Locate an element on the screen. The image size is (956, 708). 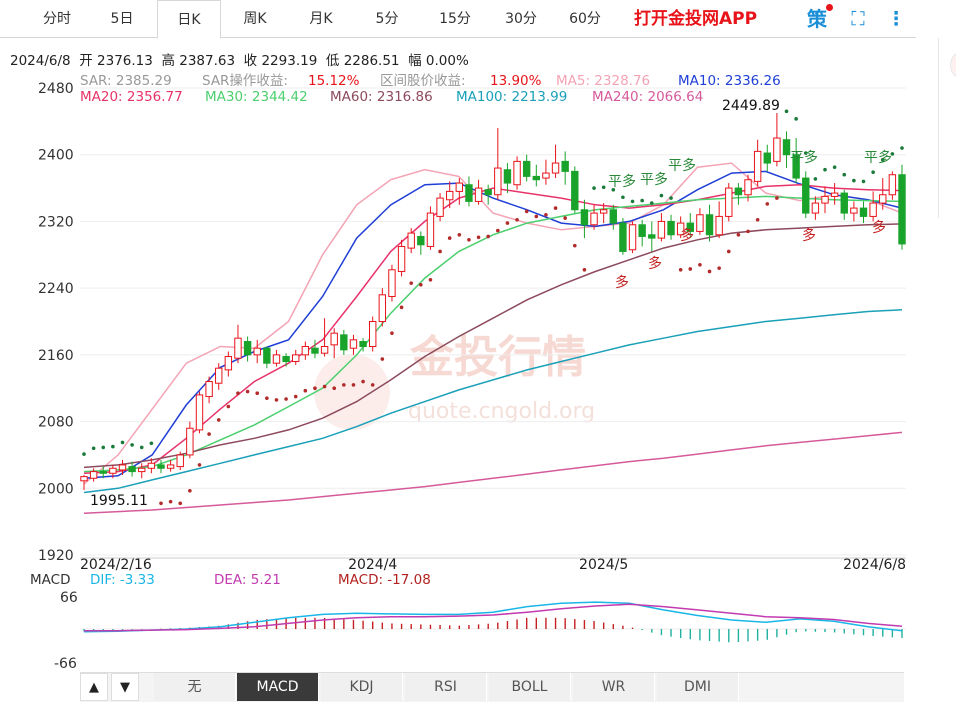
tab-weekly-k: 周K is located at coordinates (255, 19).